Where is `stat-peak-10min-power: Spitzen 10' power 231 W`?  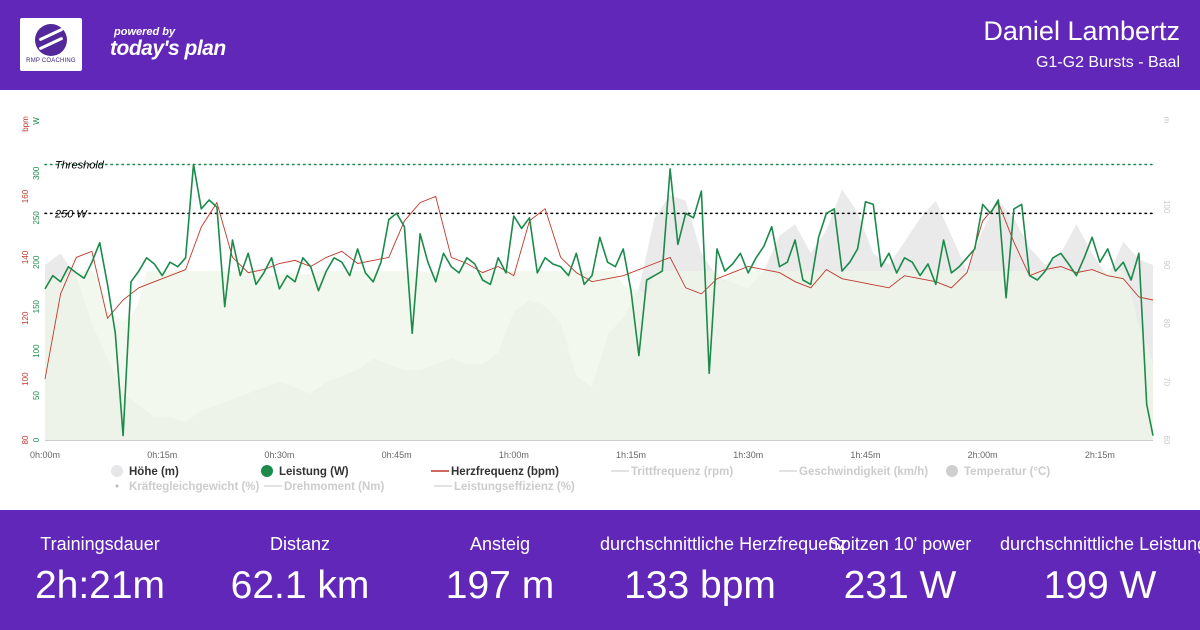 stat-peak-10min-power: Spitzen 10' power 231 W is located at coordinates (900, 570).